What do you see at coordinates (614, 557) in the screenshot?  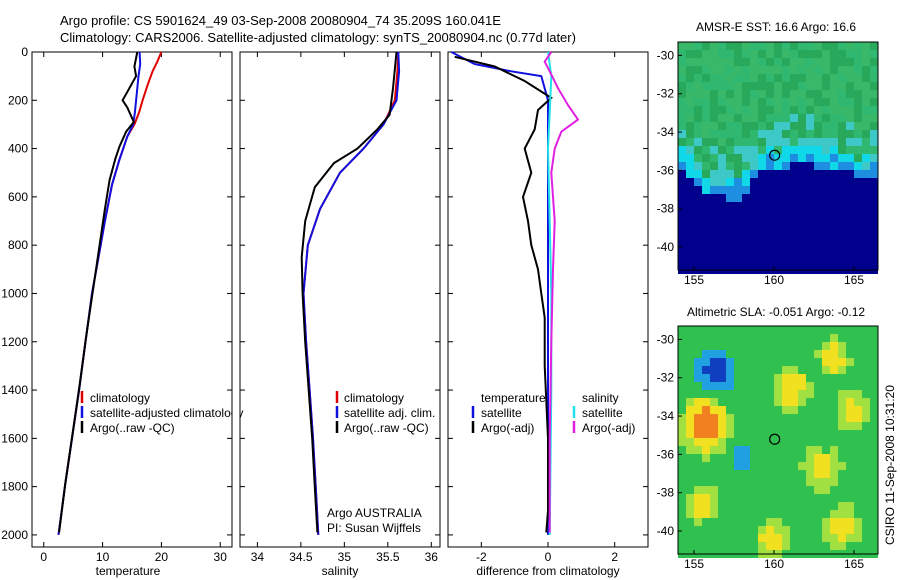 I see `x-tick-label: 2` at bounding box center [614, 557].